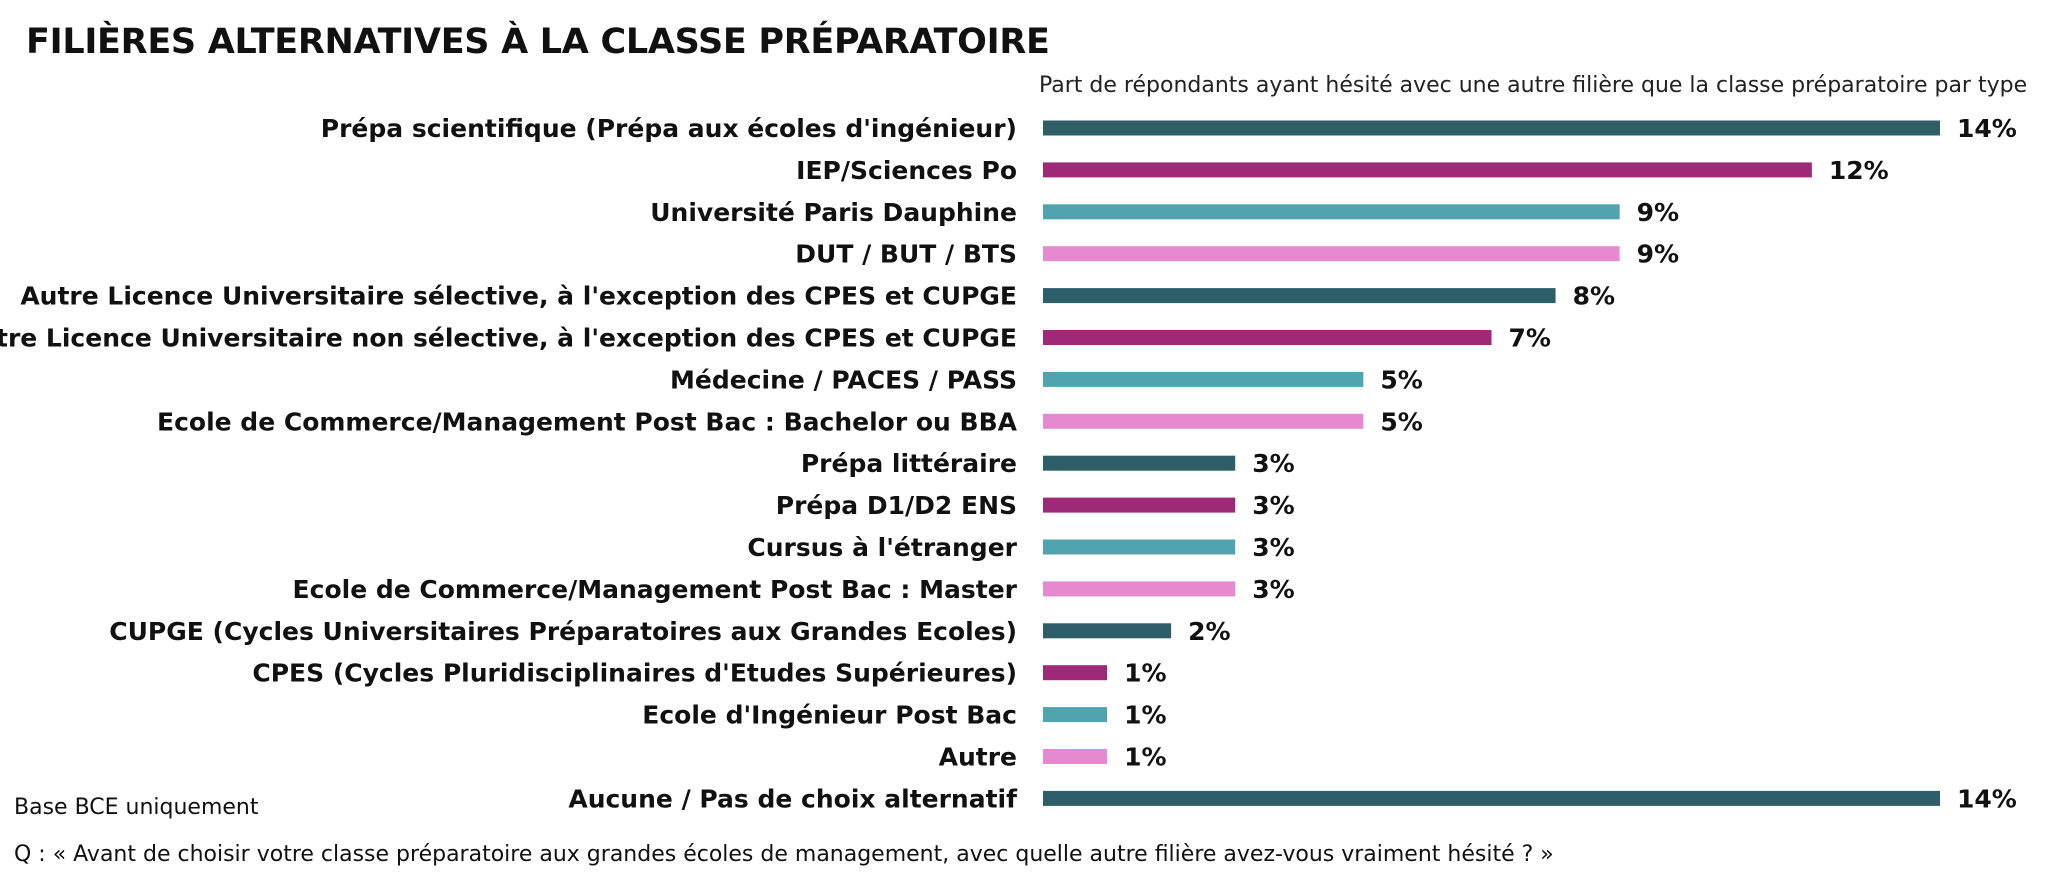 Image resolution: width=2048 pixels, height=873 pixels. I want to click on category-label: Aucune / Pas de choix alternatif, so click(793, 798).